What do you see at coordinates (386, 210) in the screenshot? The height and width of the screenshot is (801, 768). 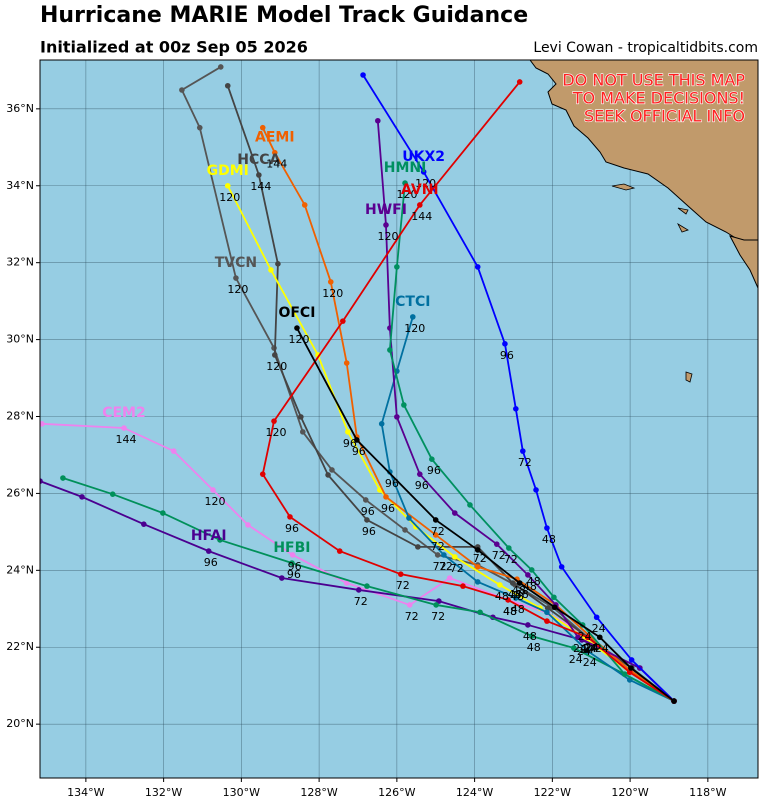 I see `model-name: HWFI` at bounding box center [386, 210].